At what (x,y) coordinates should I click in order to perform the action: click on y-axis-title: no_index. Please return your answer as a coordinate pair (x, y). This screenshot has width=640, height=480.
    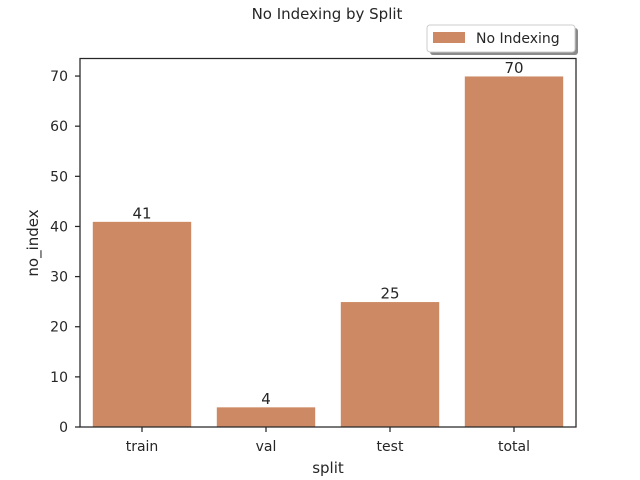
    Looking at the image, I should click on (33, 242).